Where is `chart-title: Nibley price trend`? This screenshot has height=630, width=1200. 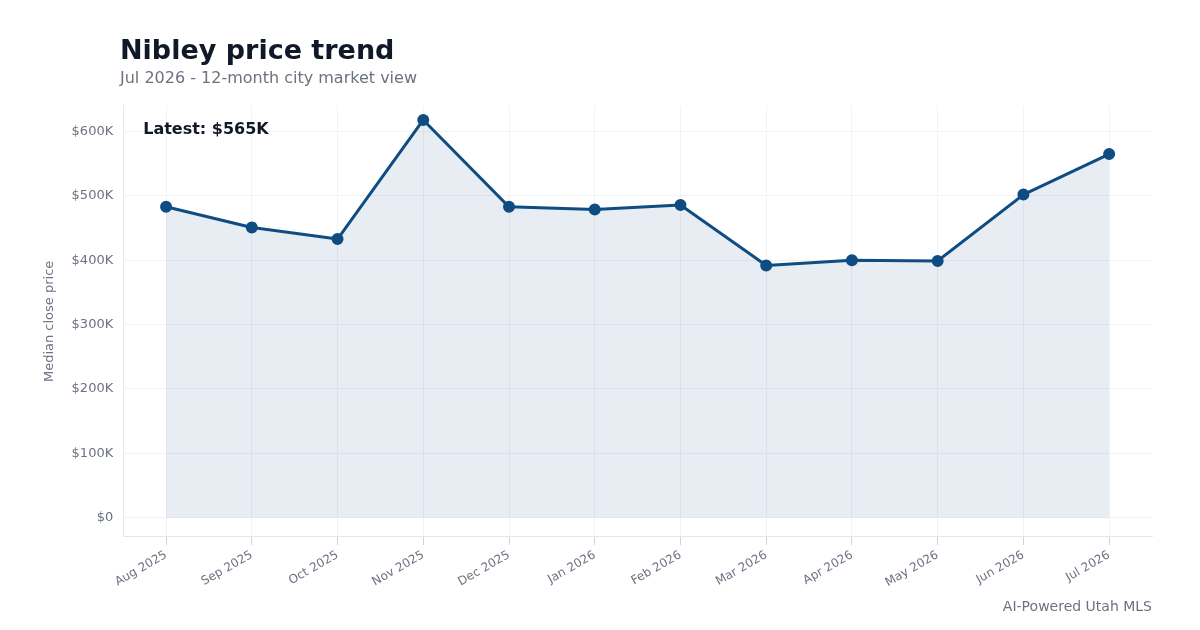 chart-title: Nibley price trend is located at coordinates (257, 49).